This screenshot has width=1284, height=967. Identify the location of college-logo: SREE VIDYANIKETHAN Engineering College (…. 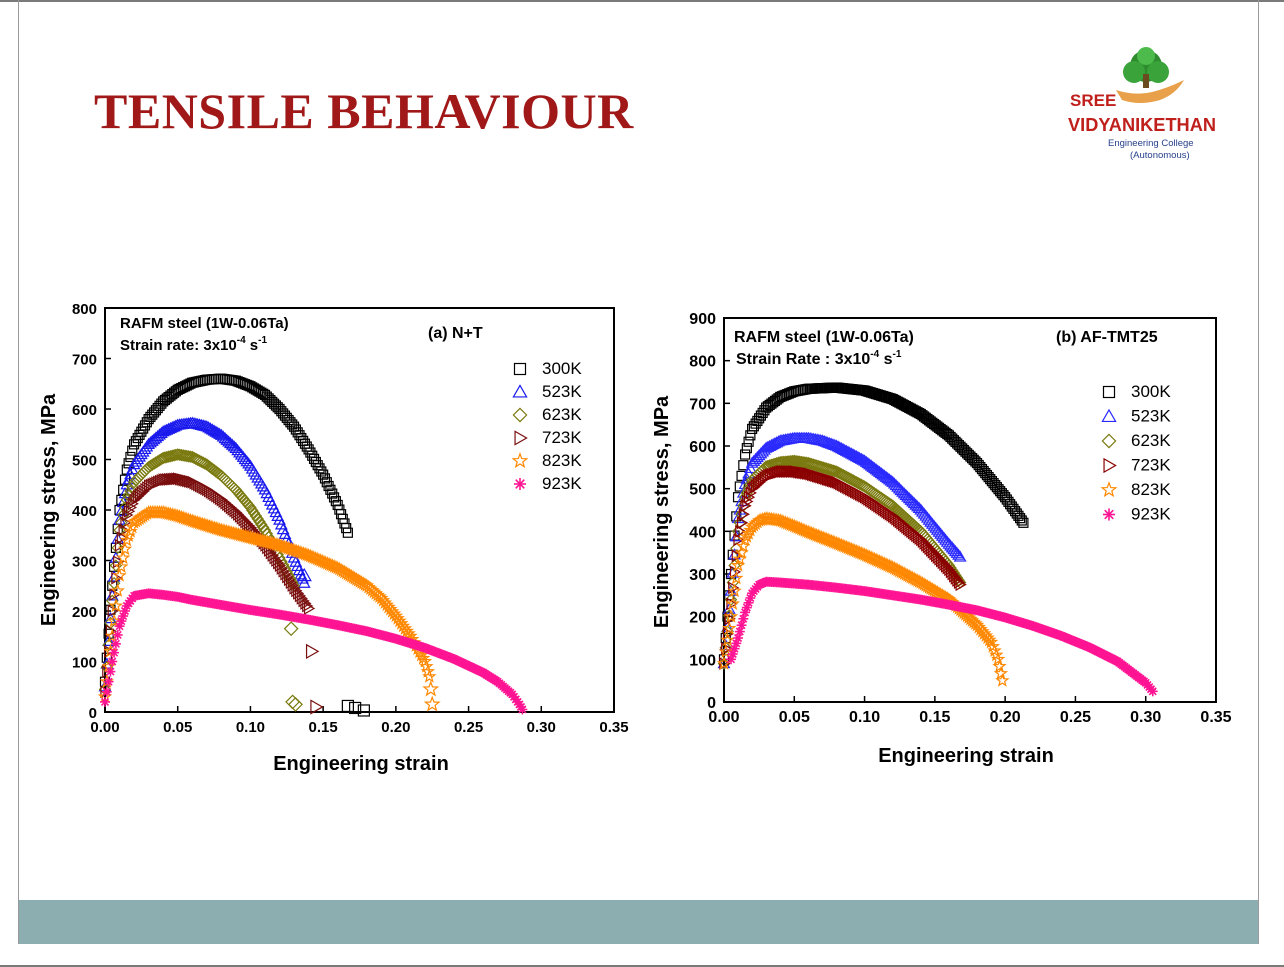
(1142, 104).